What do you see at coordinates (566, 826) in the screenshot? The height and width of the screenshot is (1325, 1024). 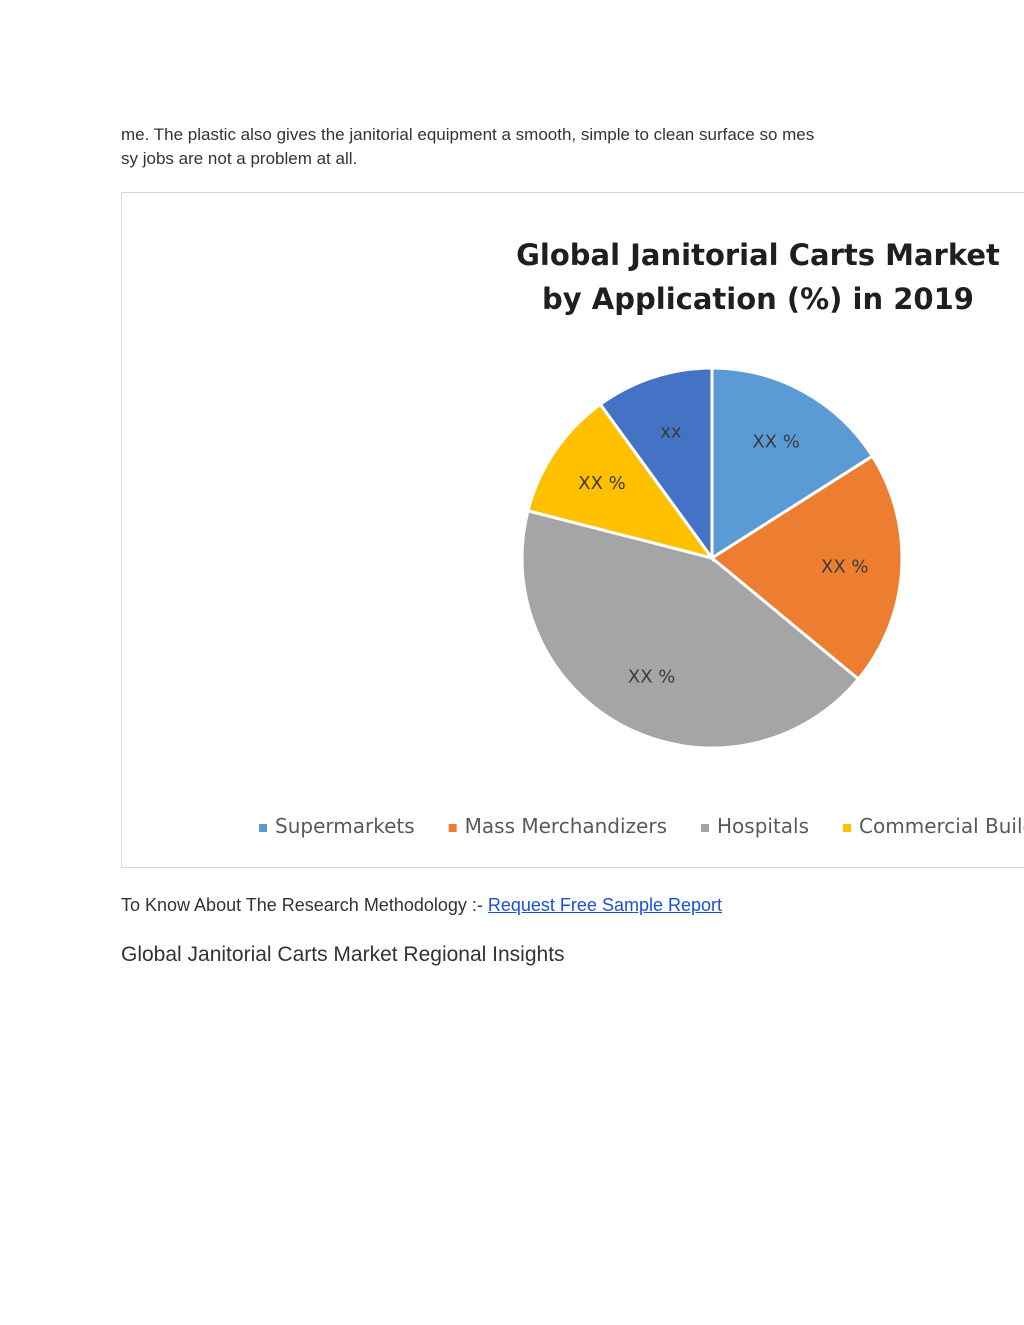 I see `legend-entry: Mass Merchandizers` at bounding box center [566, 826].